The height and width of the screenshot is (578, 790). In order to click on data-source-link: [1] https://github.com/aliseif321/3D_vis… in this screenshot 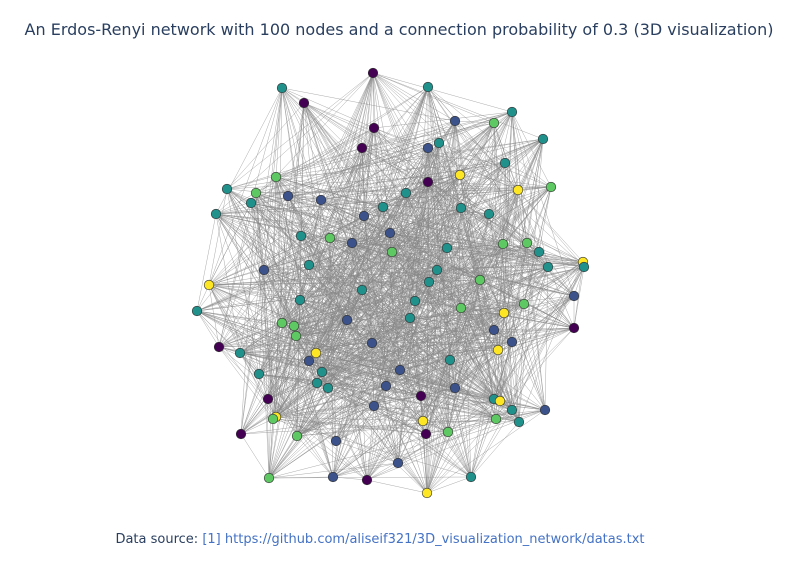, I will do `click(423, 539)`.